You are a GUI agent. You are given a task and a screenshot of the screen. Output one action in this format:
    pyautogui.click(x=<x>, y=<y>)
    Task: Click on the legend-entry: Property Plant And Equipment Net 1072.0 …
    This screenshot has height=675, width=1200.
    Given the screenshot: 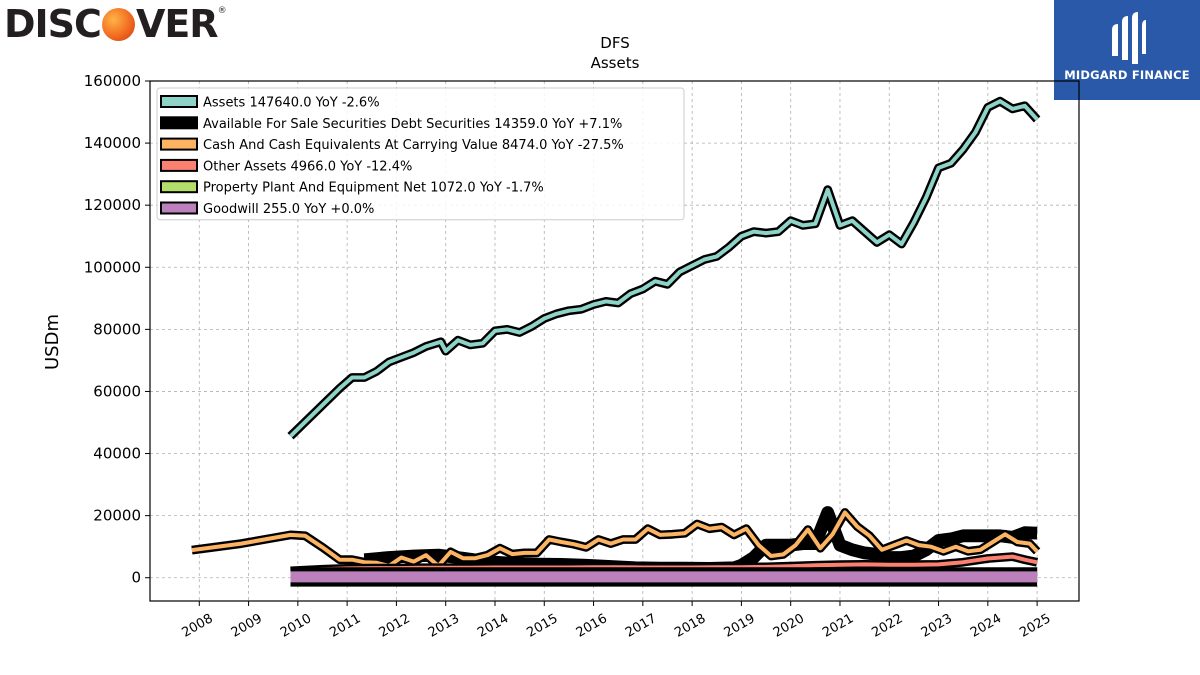 What is the action you would take?
    pyautogui.click(x=373, y=188)
    